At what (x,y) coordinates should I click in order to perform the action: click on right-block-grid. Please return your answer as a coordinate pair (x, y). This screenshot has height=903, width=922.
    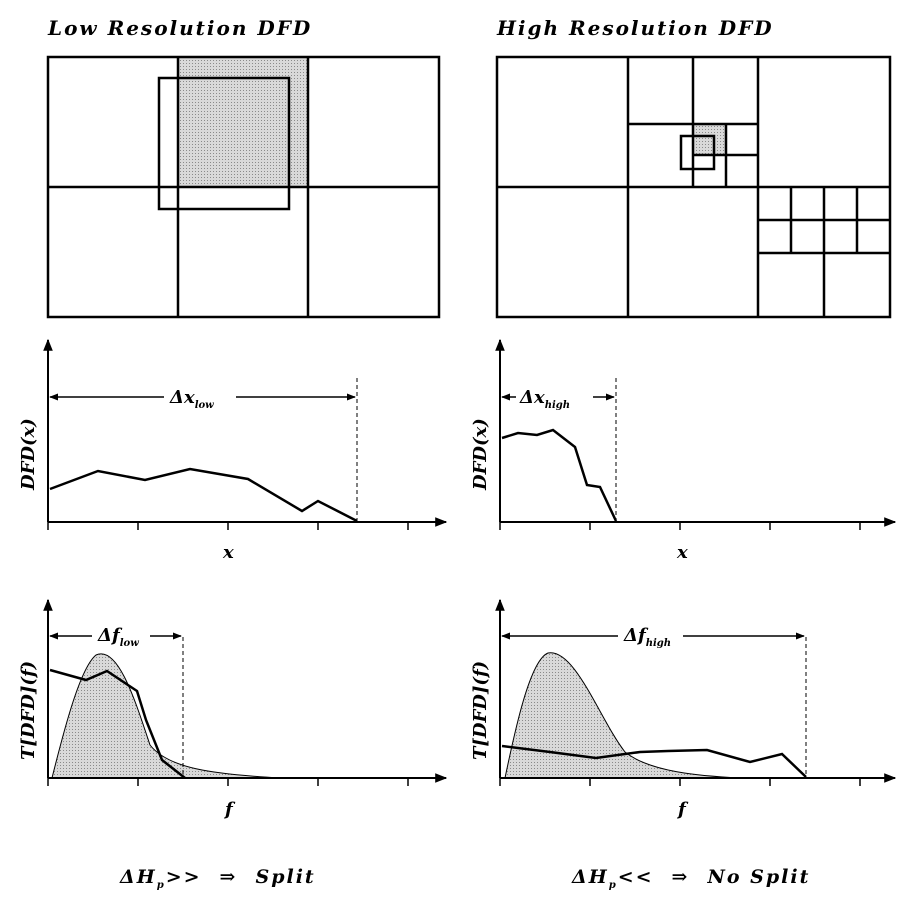
    Looking at the image, I should click on (693, 187).